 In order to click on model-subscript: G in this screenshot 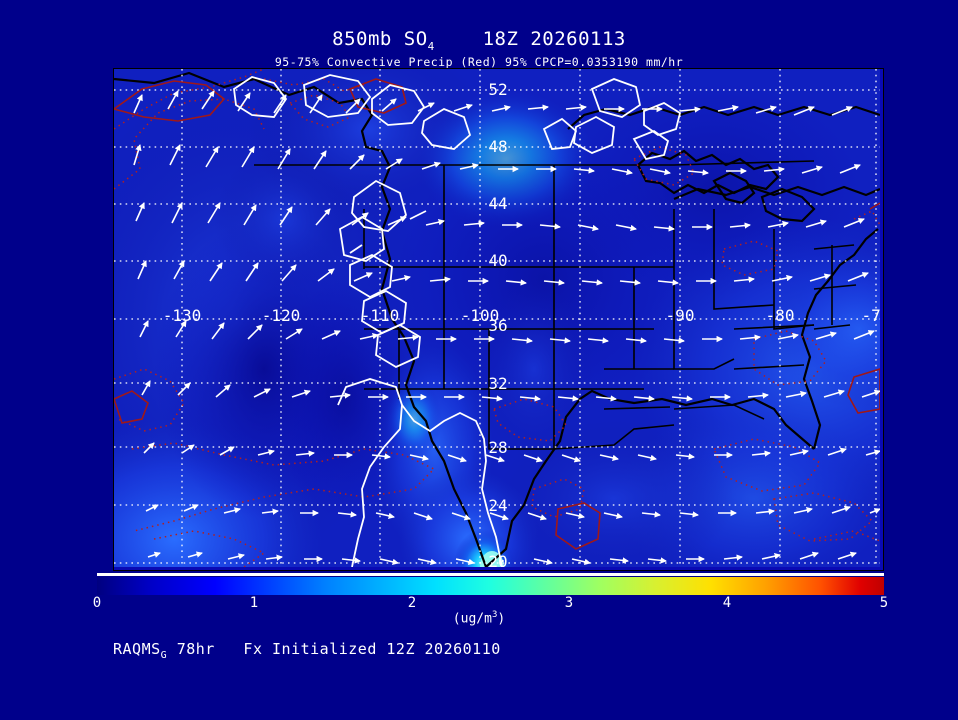, I will do `click(164, 655)`.